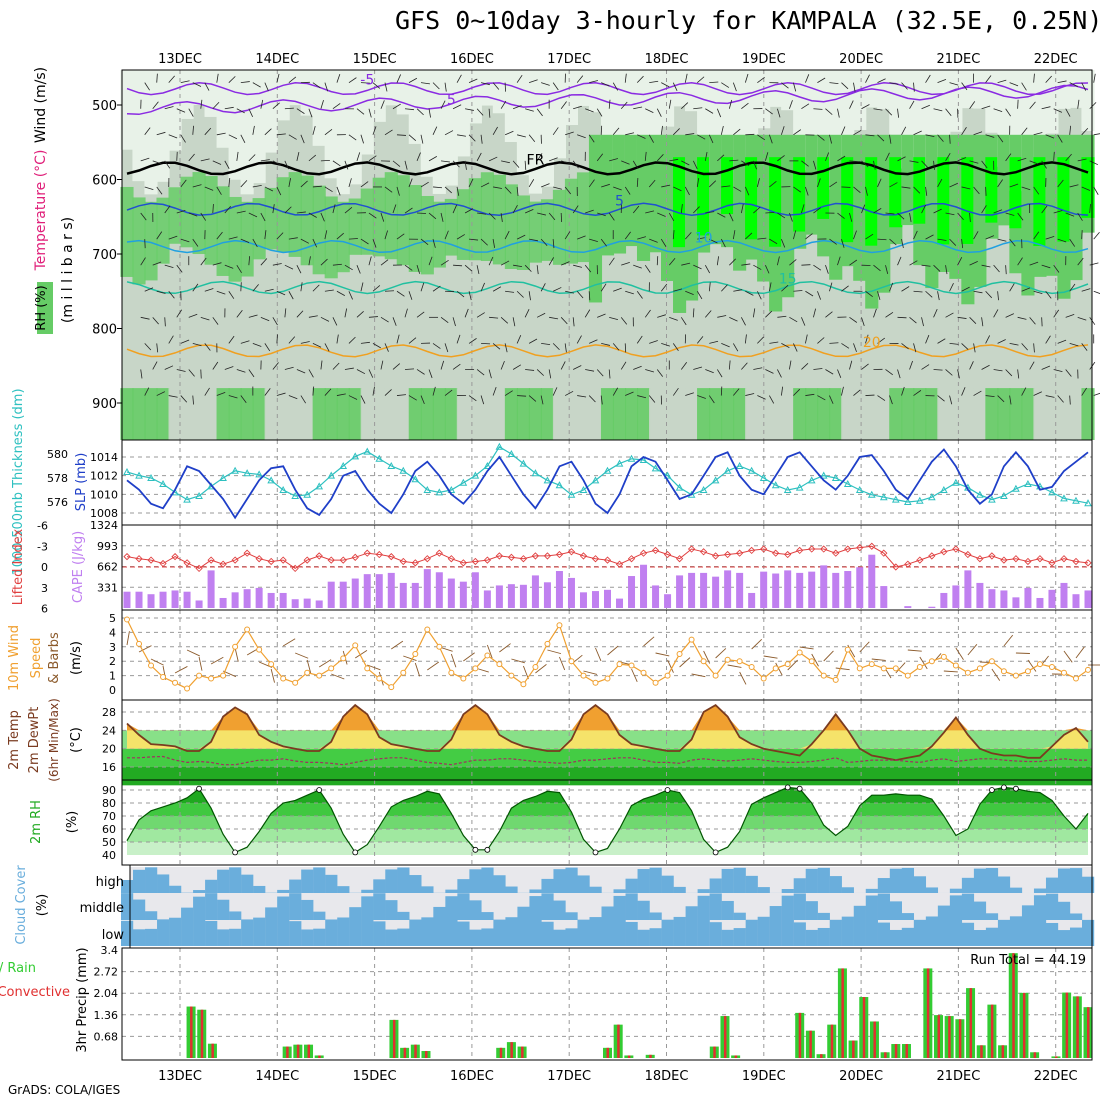 The image size is (1100, 1100). What do you see at coordinates (607, 732) in the screenshot?
I see `temp-line` at bounding box center [607, 732].